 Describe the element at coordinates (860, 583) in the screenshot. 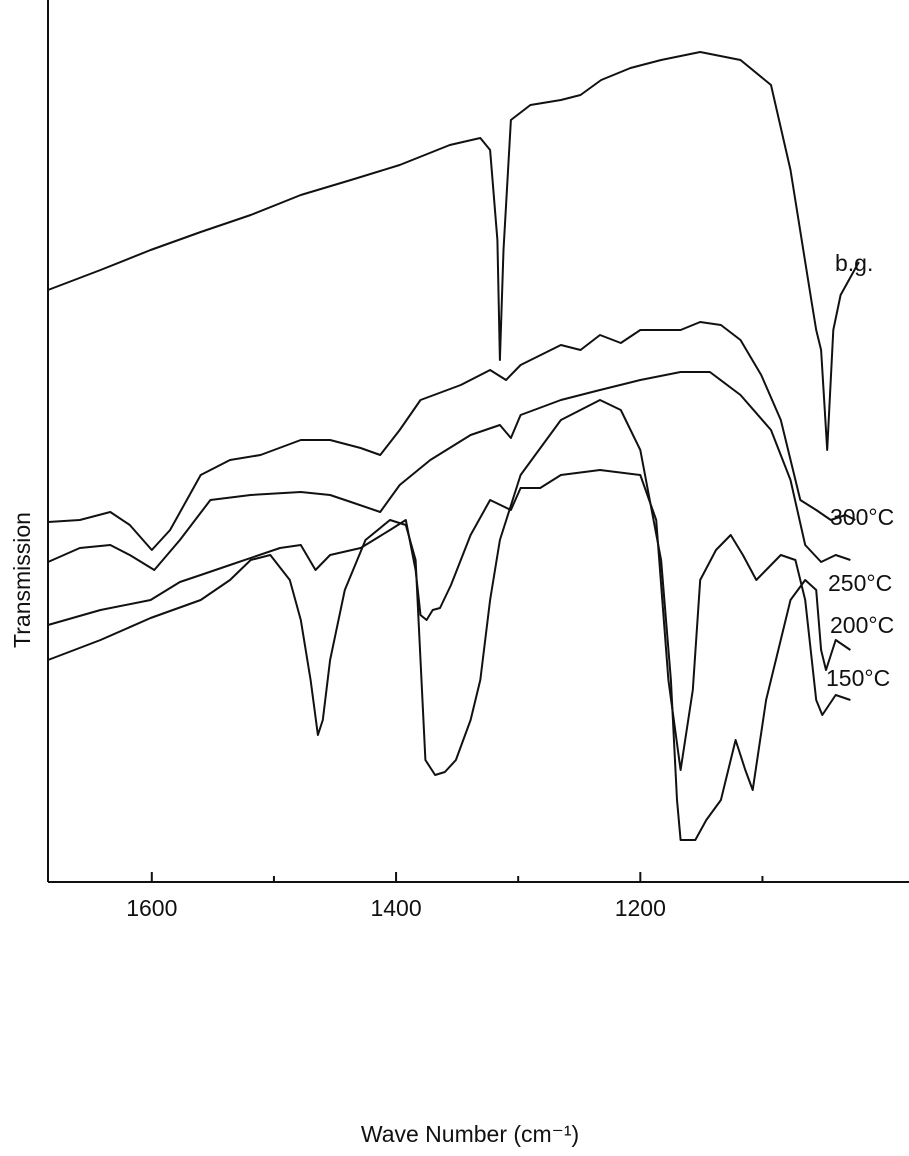

I see `series-label: 250°C` at that location.